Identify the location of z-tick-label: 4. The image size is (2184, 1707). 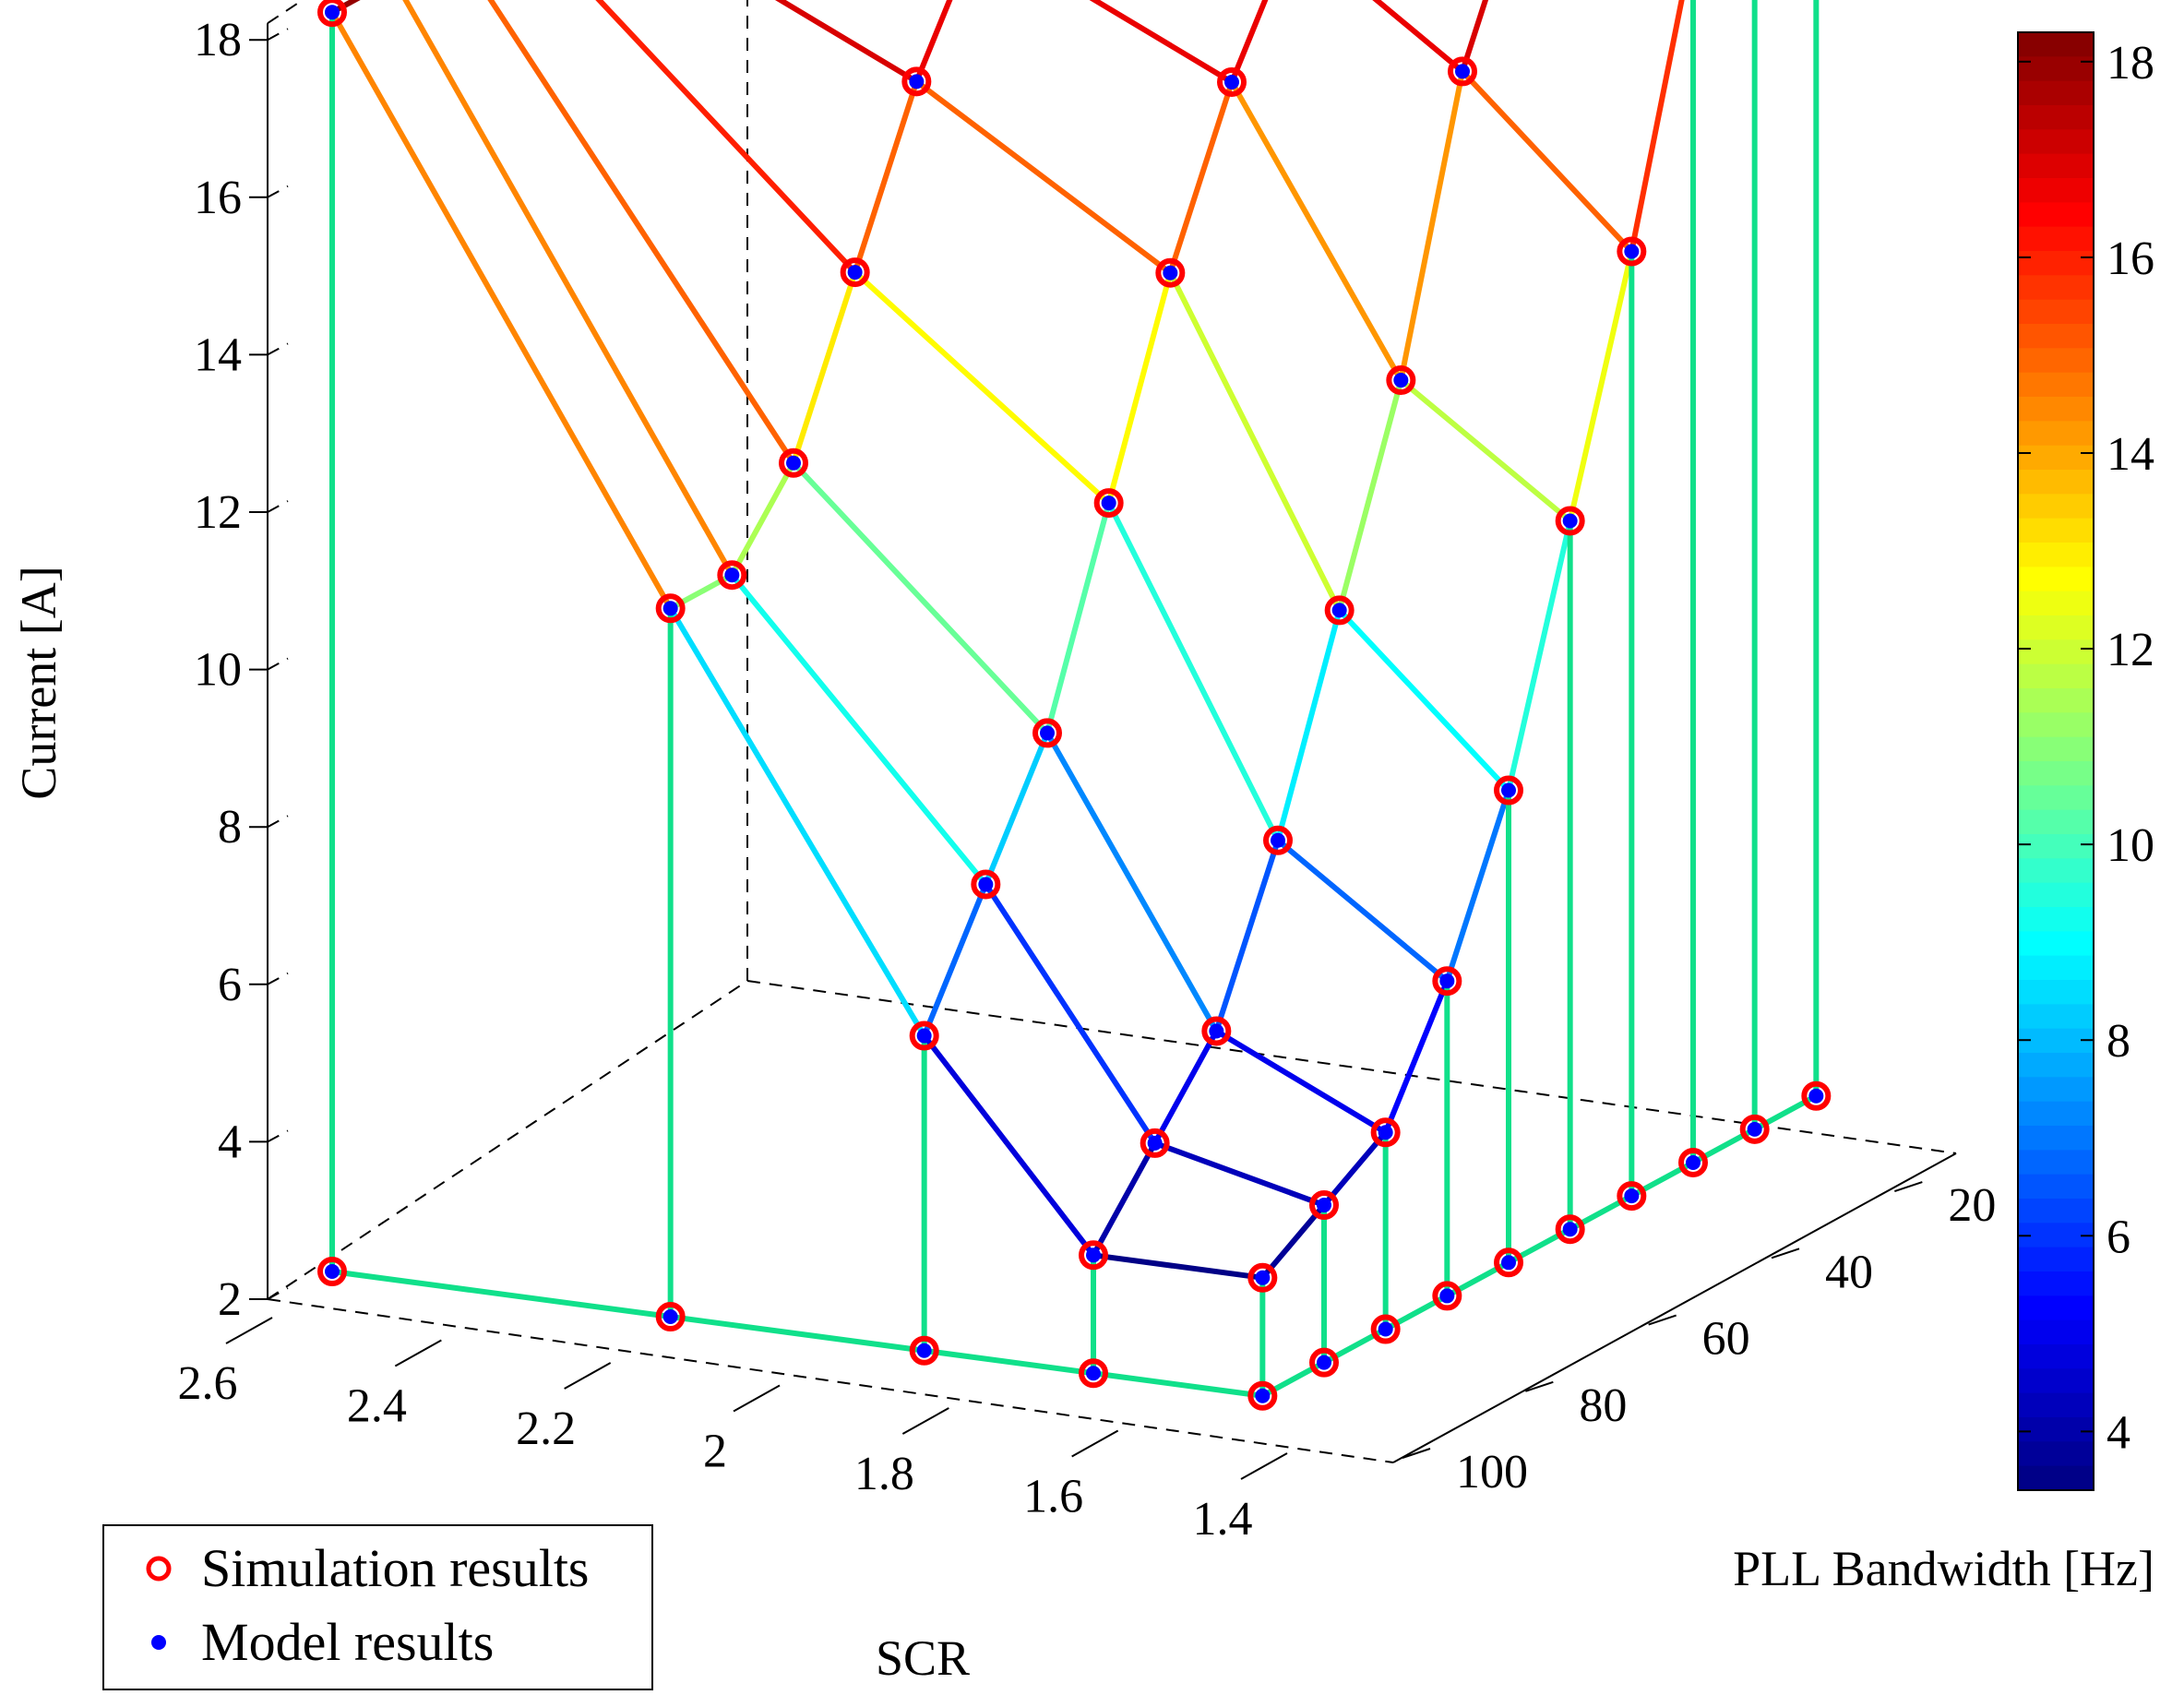
(230, 1142).